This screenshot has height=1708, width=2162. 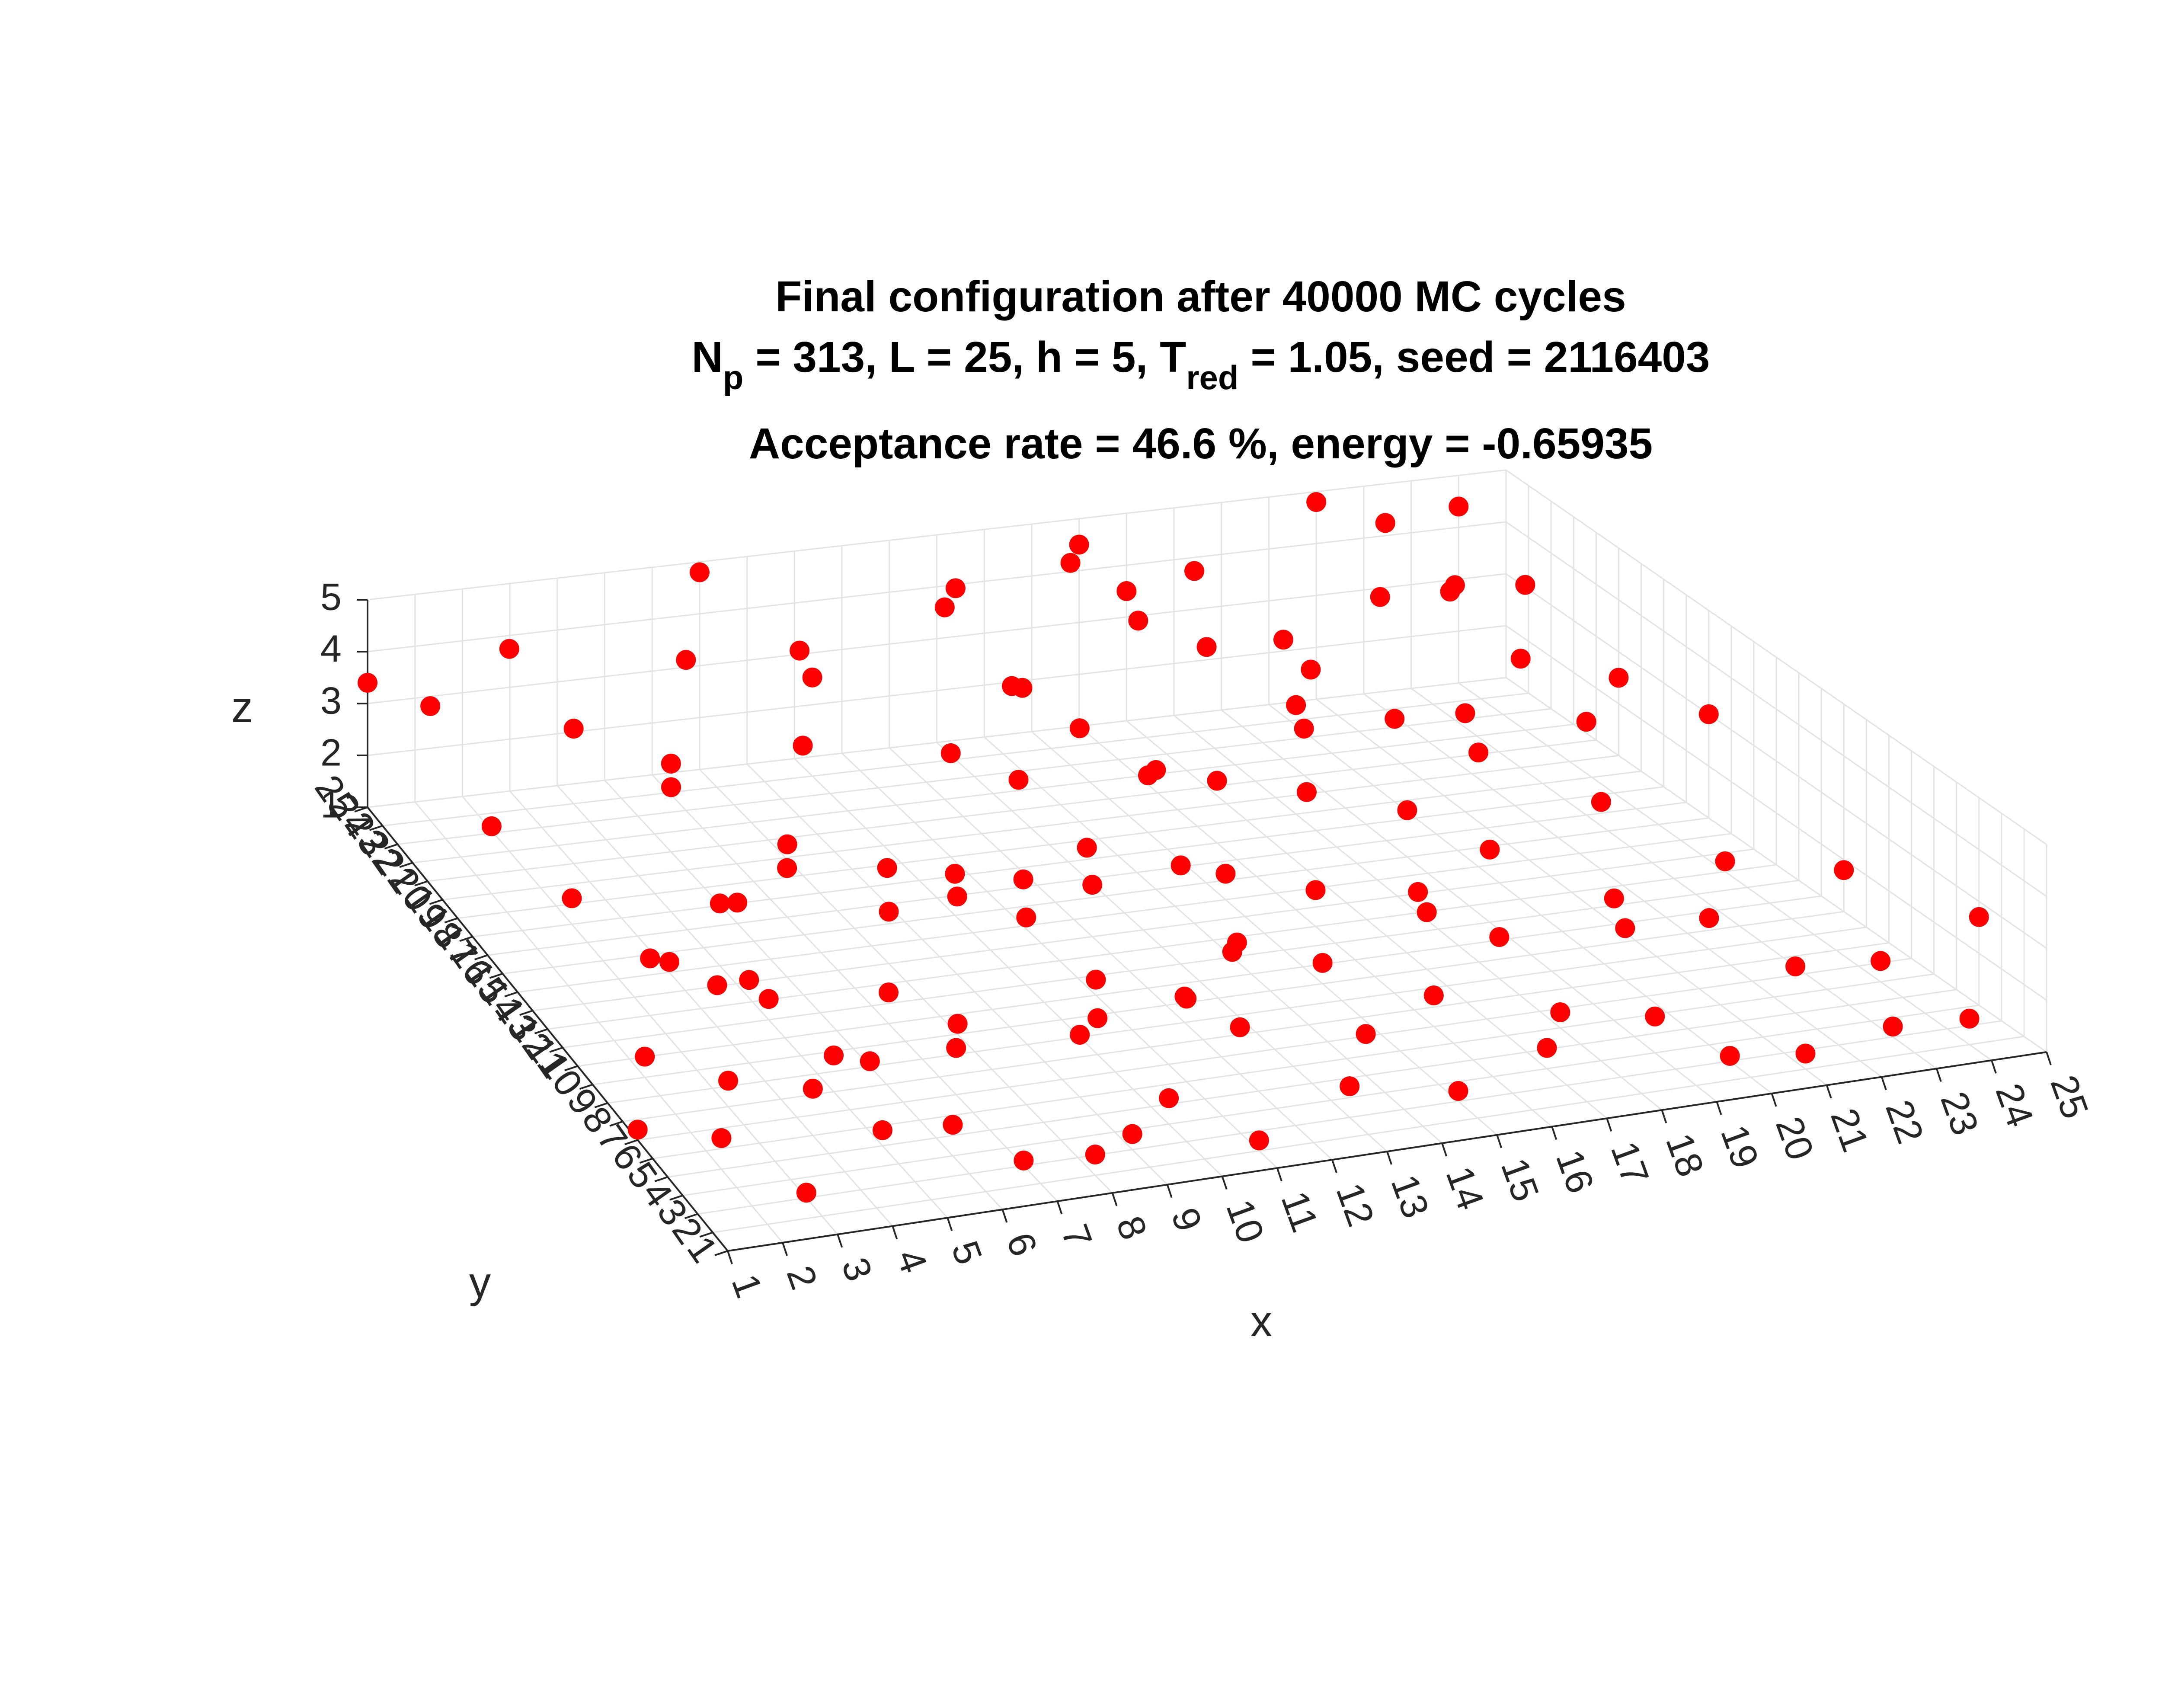 What do you see at coordinates (1262, 1321) in the screenshot?
I see `x-axis-label: x` at bounding box center [1262, 1321].